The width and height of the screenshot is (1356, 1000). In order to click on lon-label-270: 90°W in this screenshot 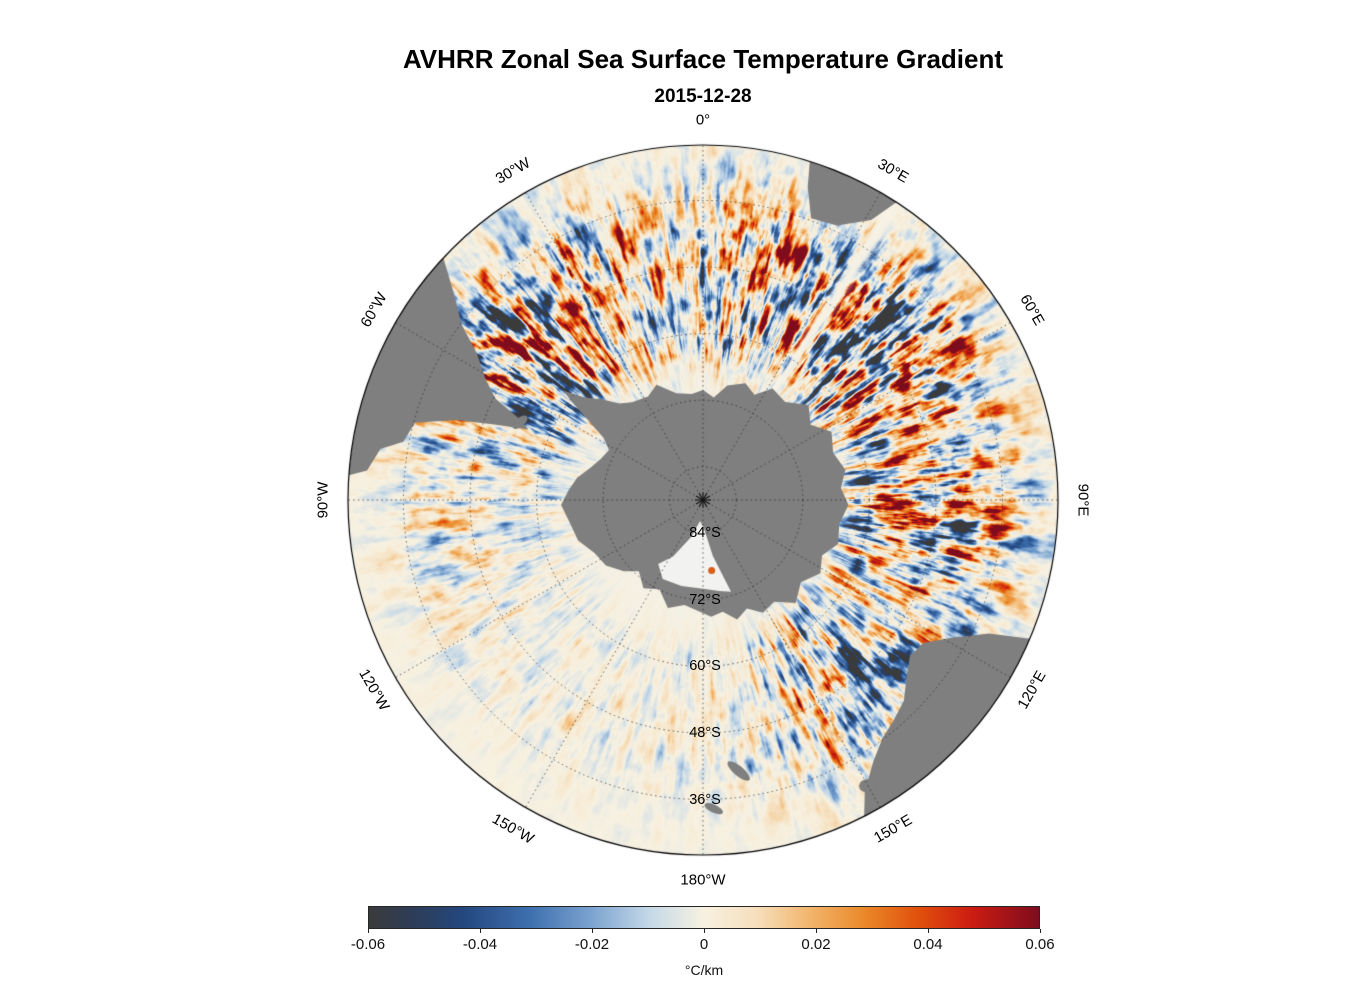, I will do `click(323, 500)`.